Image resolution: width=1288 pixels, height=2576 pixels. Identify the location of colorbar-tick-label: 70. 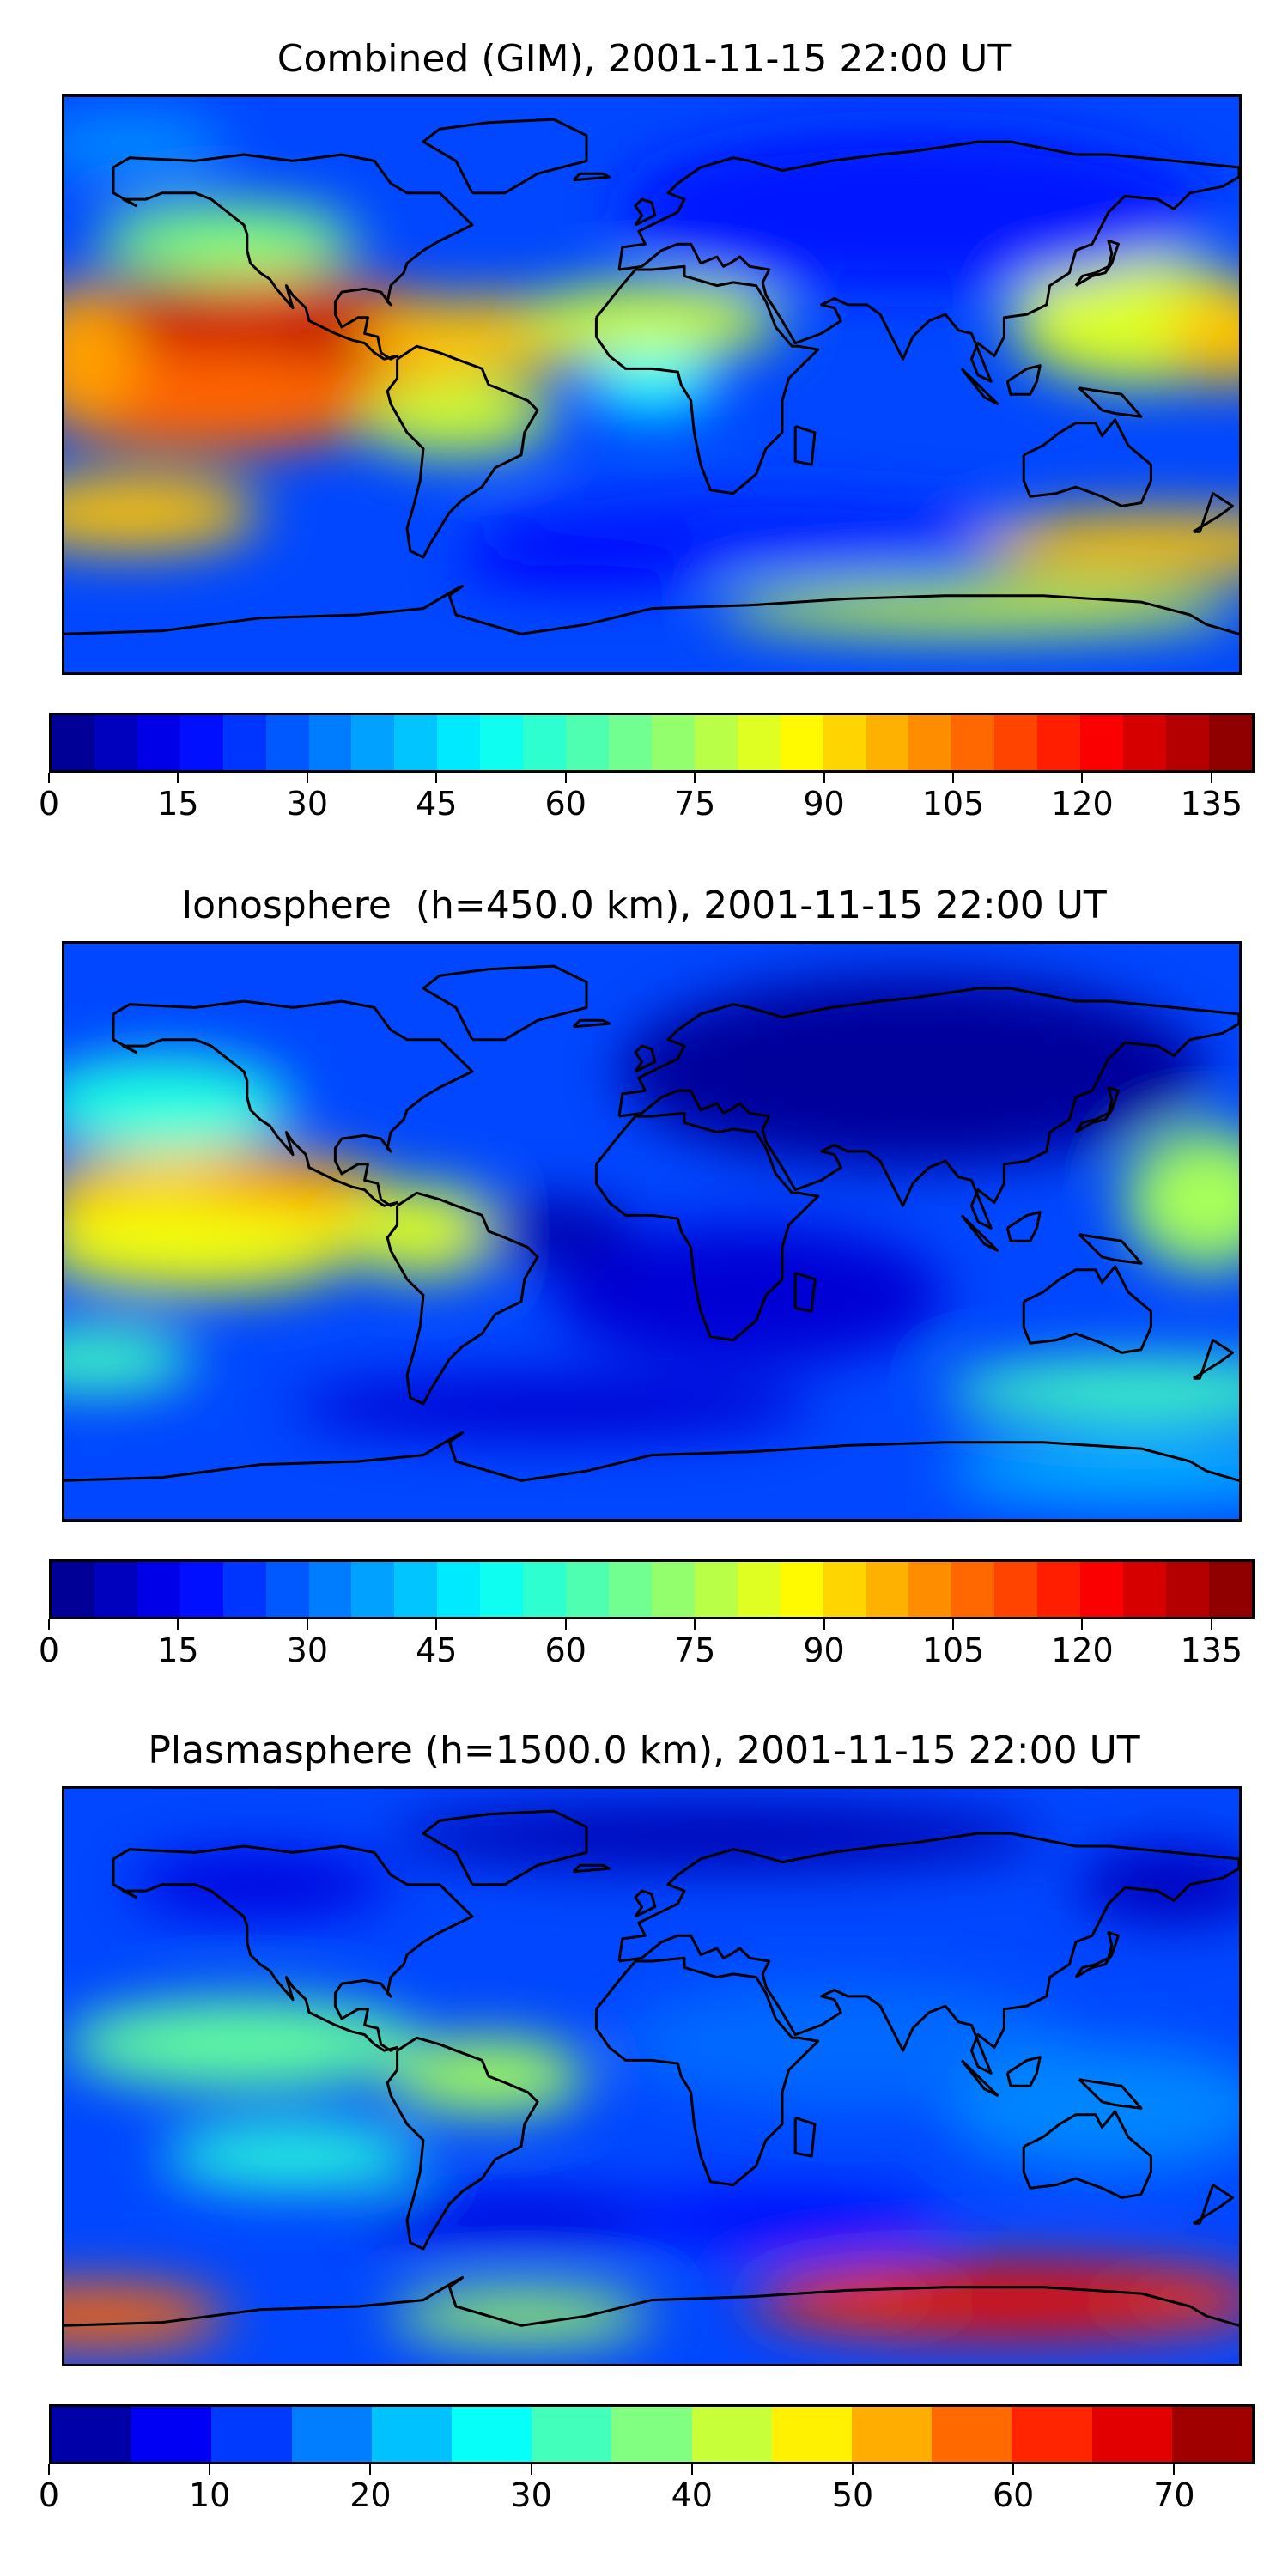
(1174, 2495).